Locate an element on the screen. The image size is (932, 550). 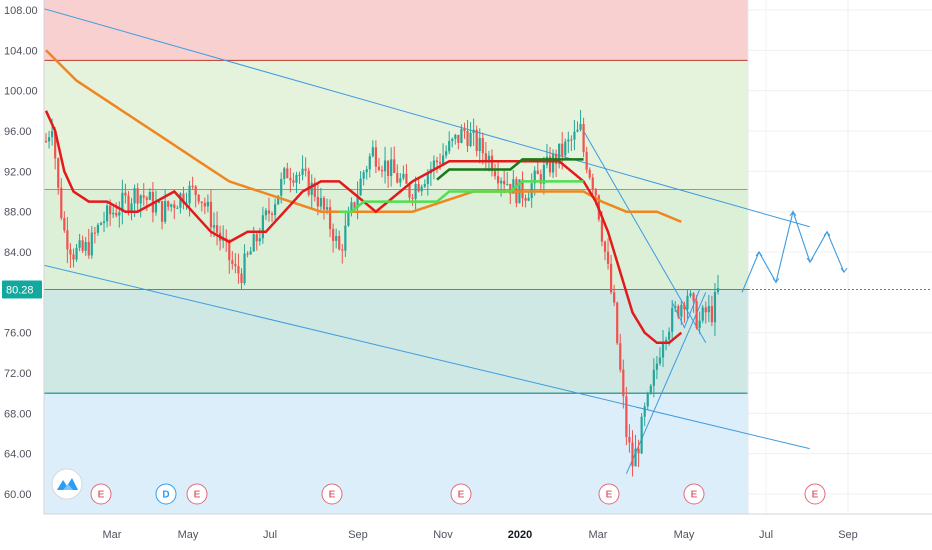
y-tick-label: 84.00 is located at coordinates (18, 253).